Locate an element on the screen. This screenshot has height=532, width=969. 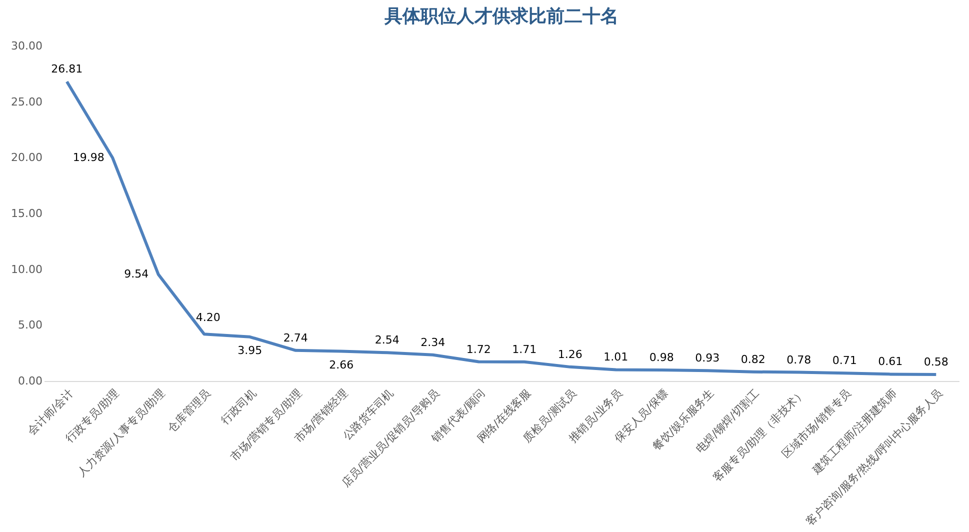
y-tick-label: 5.00 is located at coordinates (30, 325).